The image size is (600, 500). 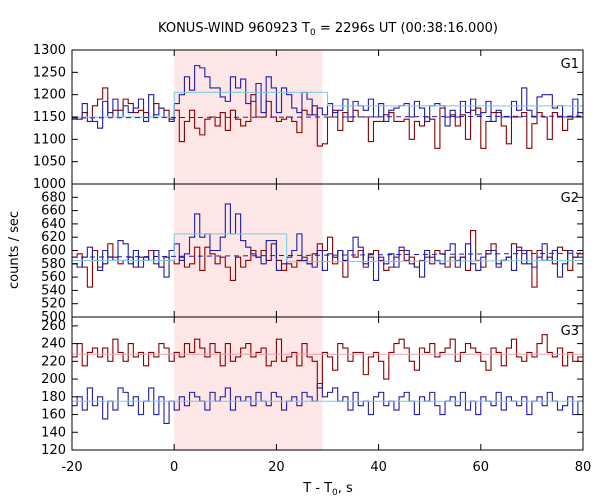 What do you see at coordinates (53, 317) in the screenshot?
I see `y-tick-label: 500` at bounding box center [53, 317].